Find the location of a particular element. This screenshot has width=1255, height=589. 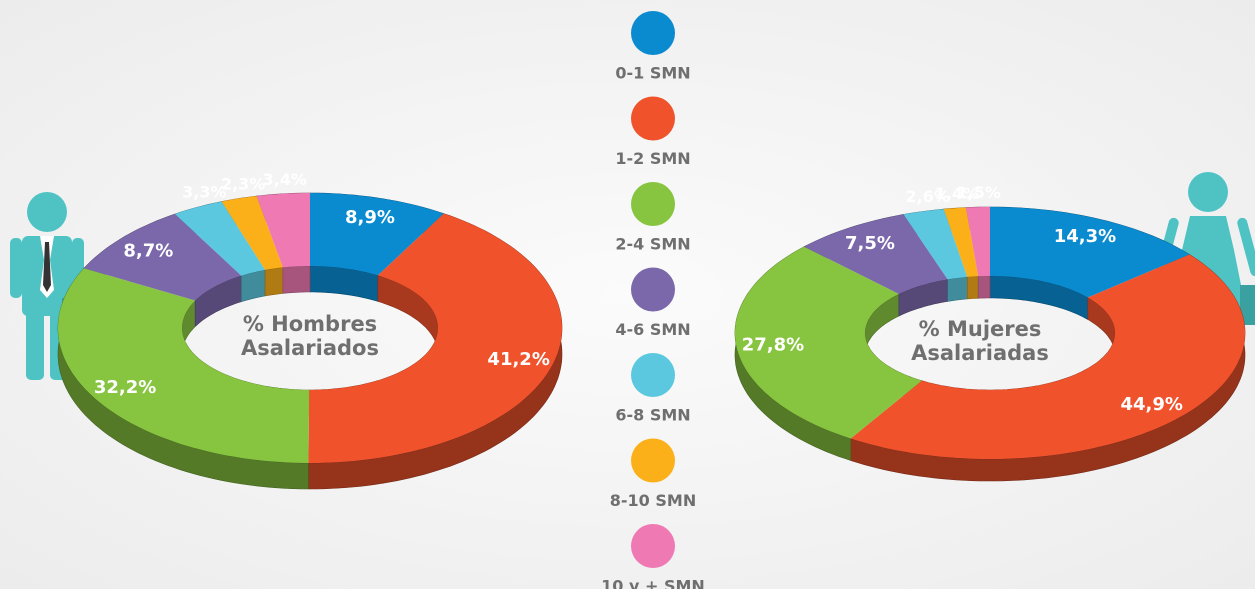

value-label: 8,9% is located at coordinates (370, 217).